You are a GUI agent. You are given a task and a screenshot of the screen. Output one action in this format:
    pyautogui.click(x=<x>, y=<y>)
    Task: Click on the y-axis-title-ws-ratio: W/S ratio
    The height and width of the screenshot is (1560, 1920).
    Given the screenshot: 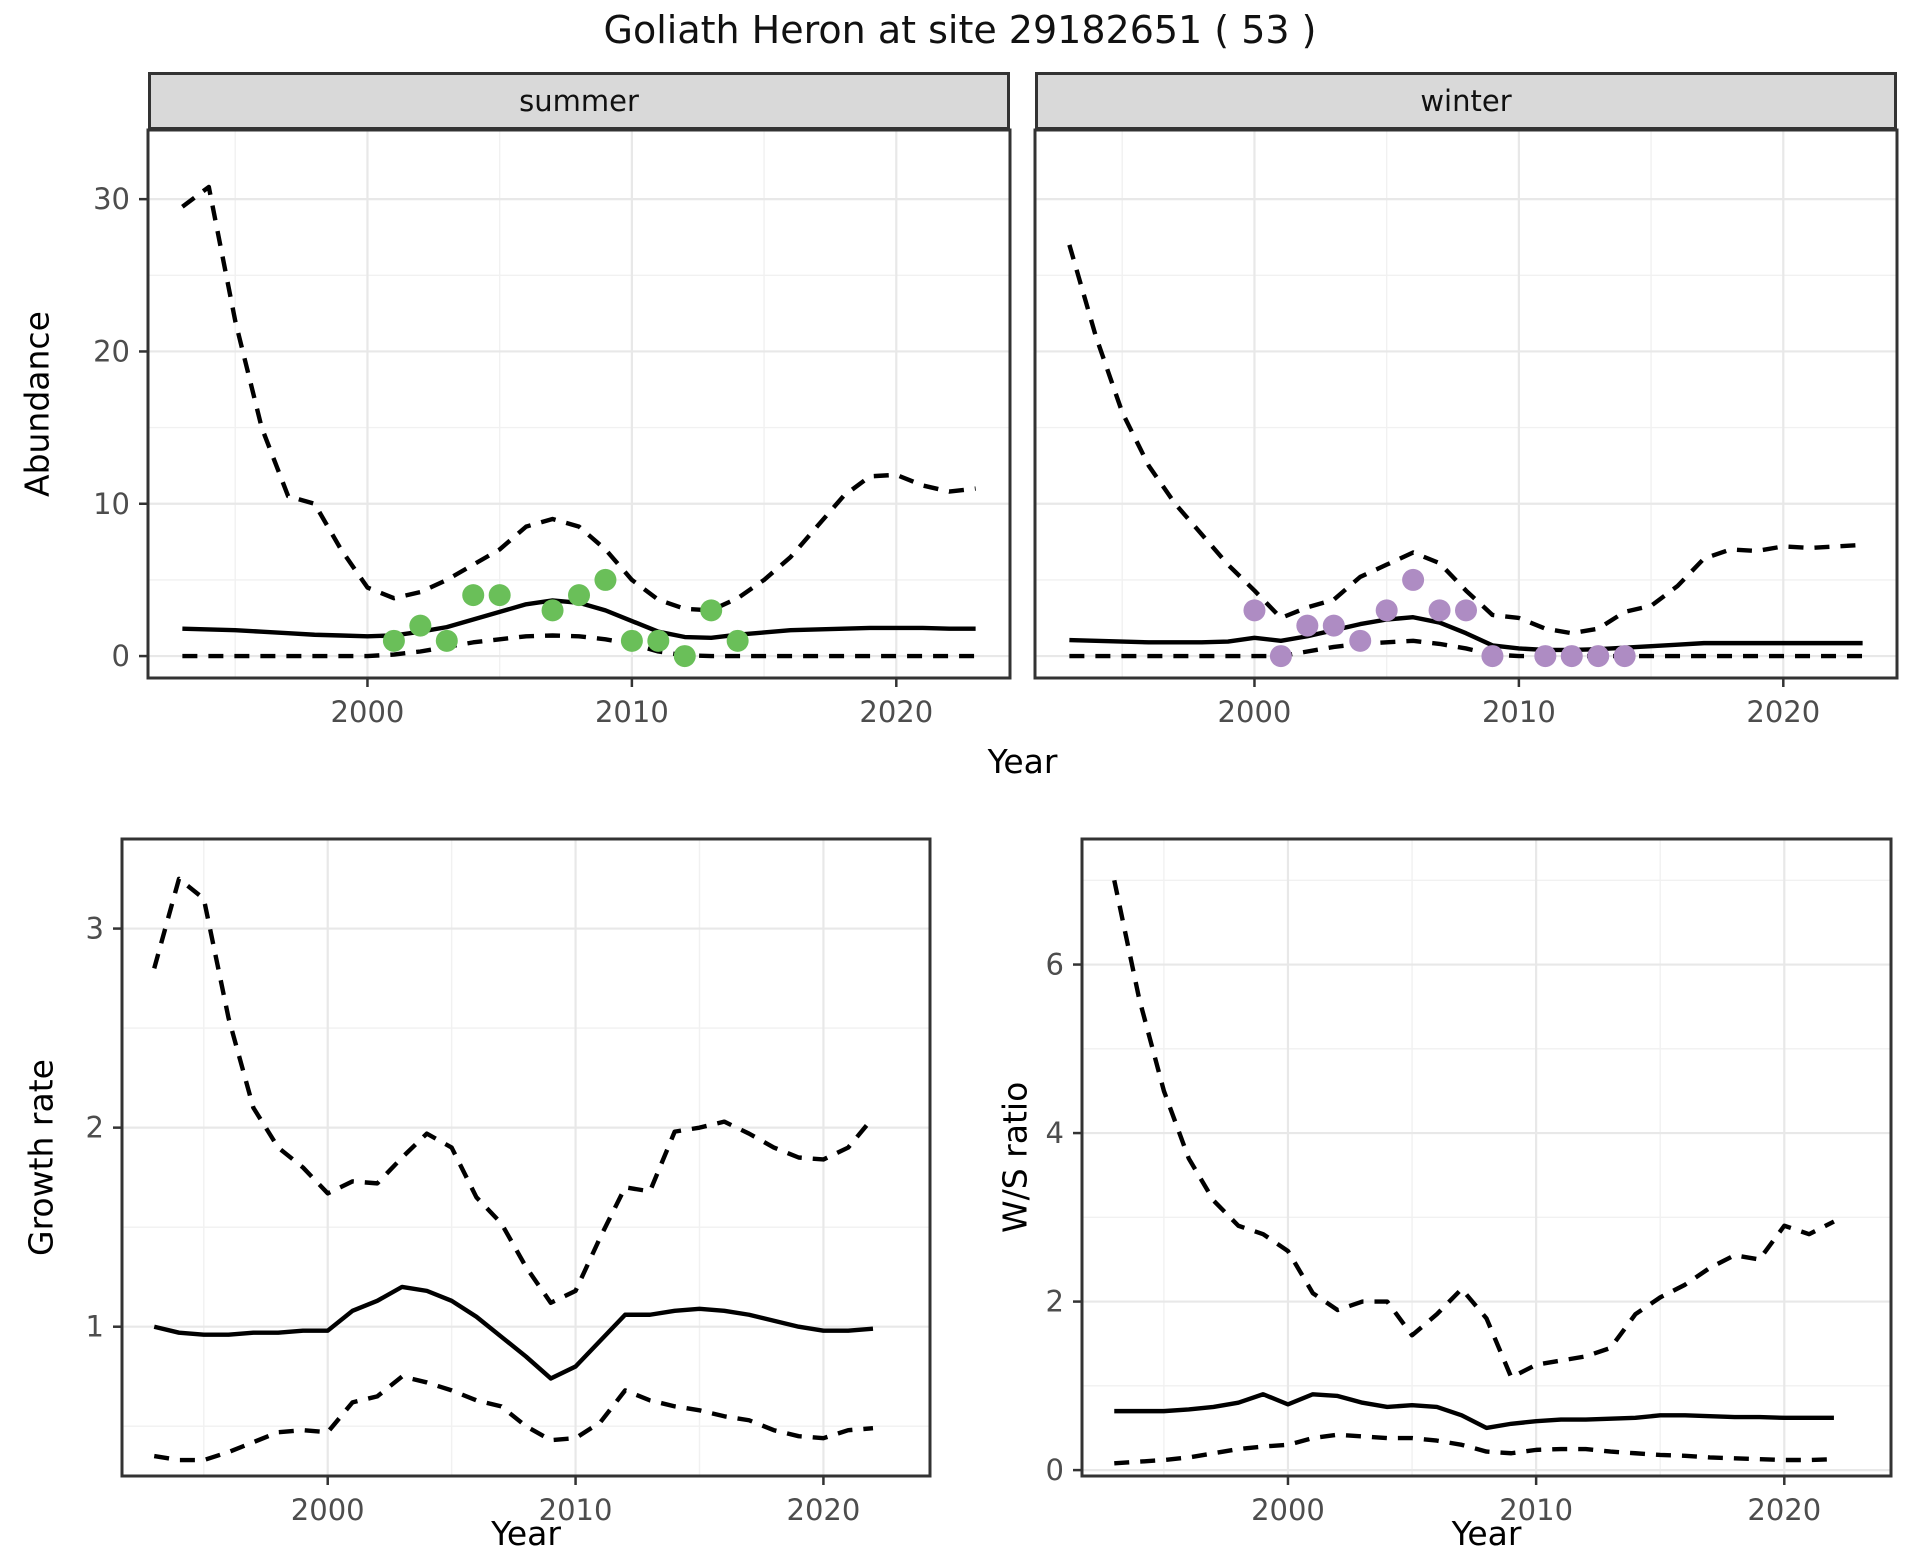 What is the action you would take?
    pyautogui.click(x=1015, y=1157)
    